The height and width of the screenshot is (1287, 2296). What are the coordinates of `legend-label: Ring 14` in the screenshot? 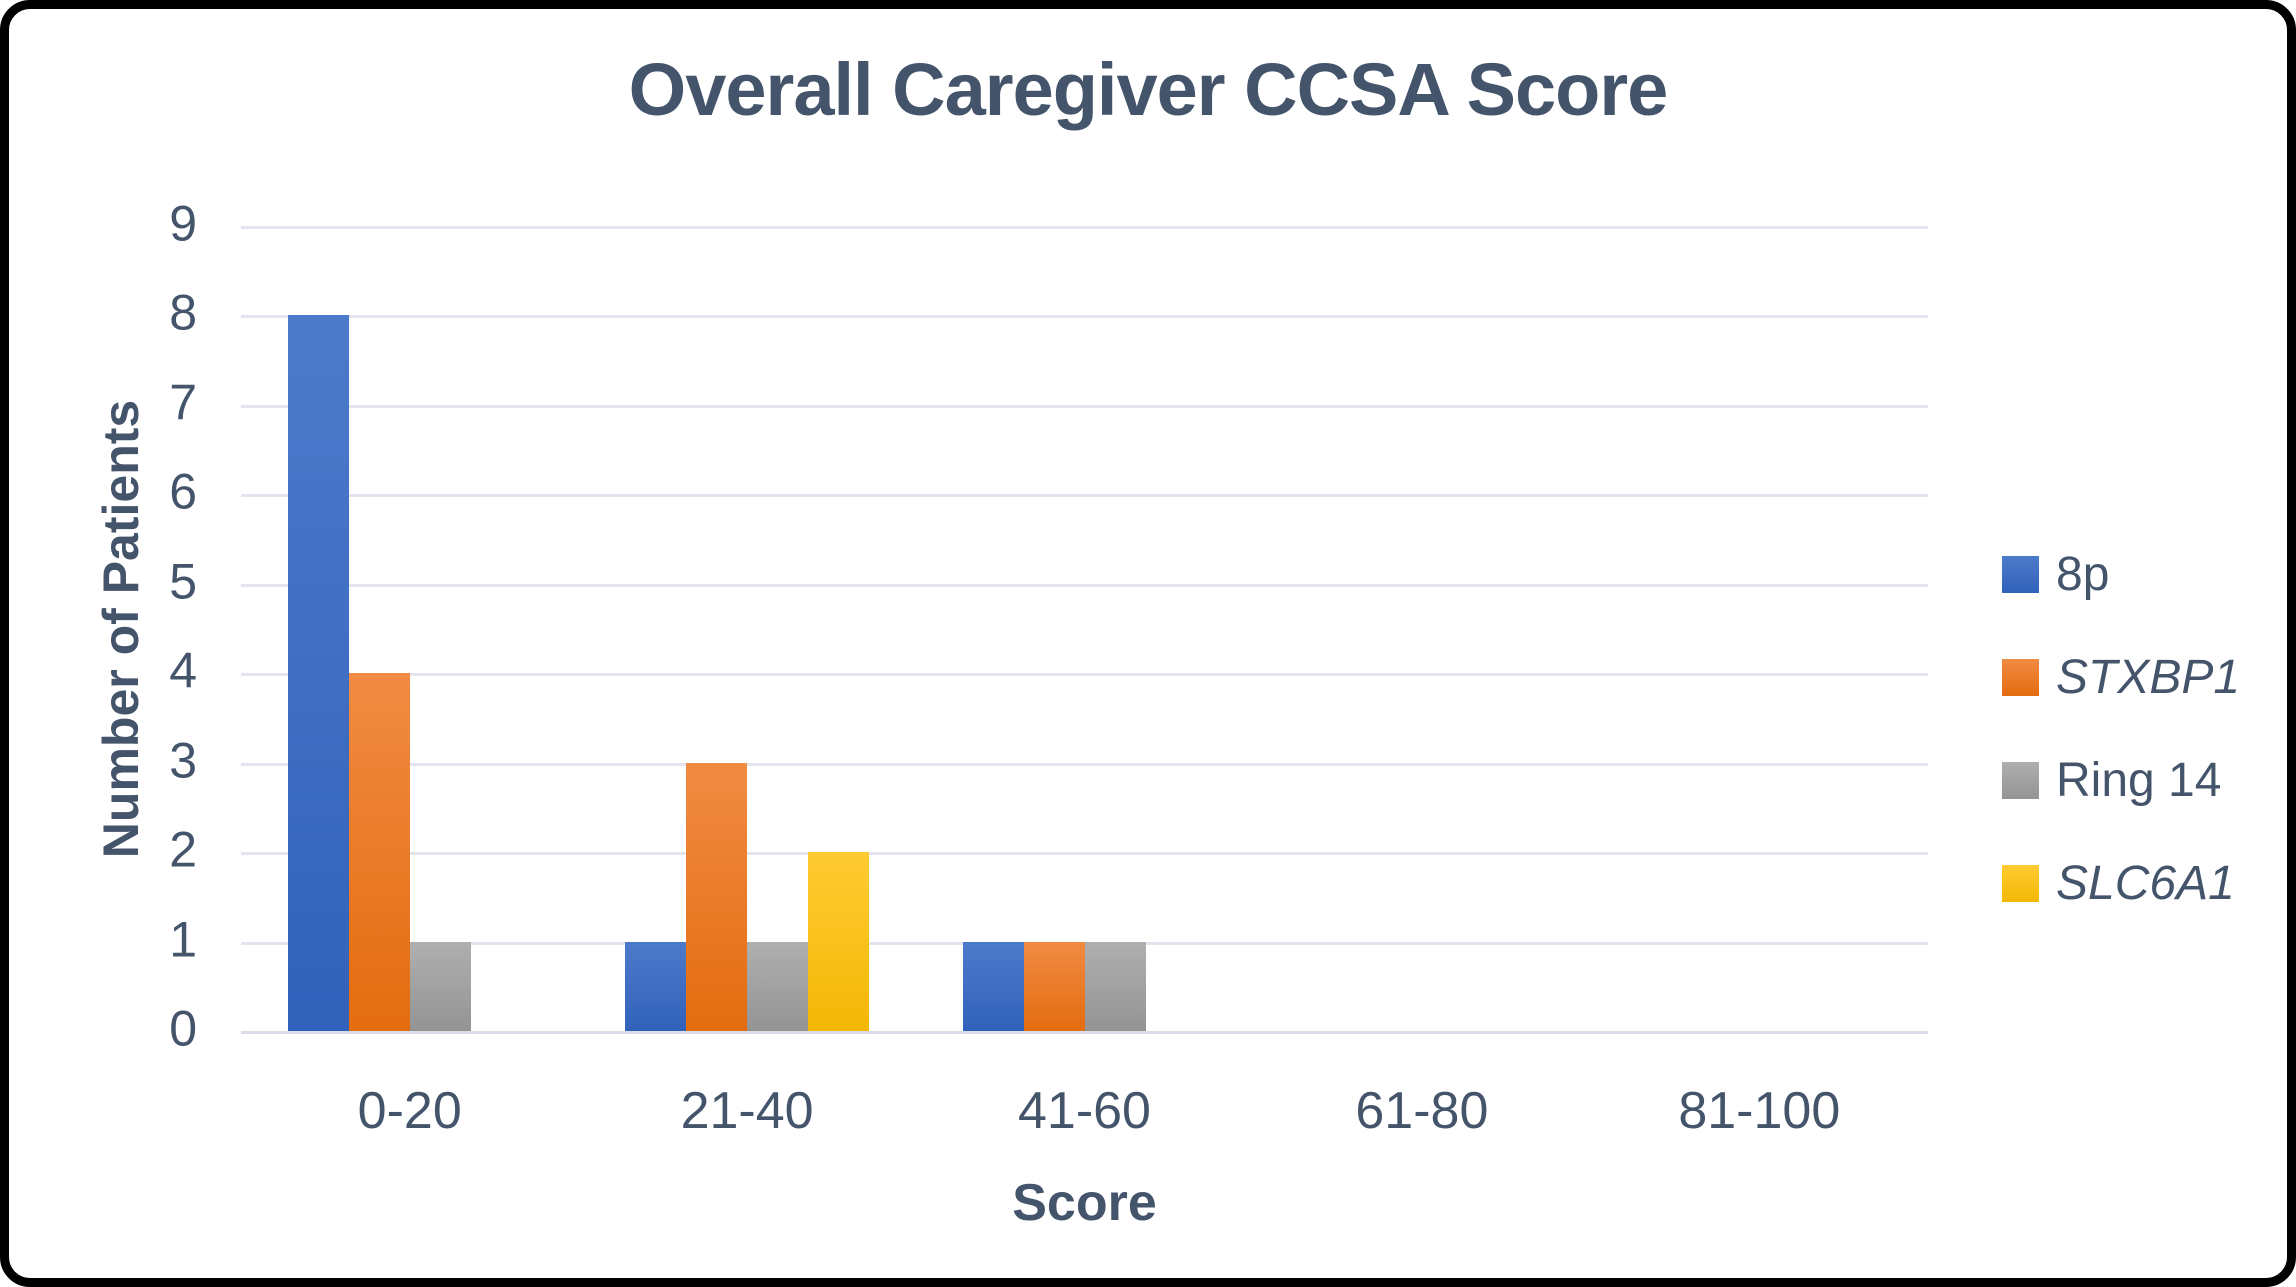 It's located at (2139, 780).